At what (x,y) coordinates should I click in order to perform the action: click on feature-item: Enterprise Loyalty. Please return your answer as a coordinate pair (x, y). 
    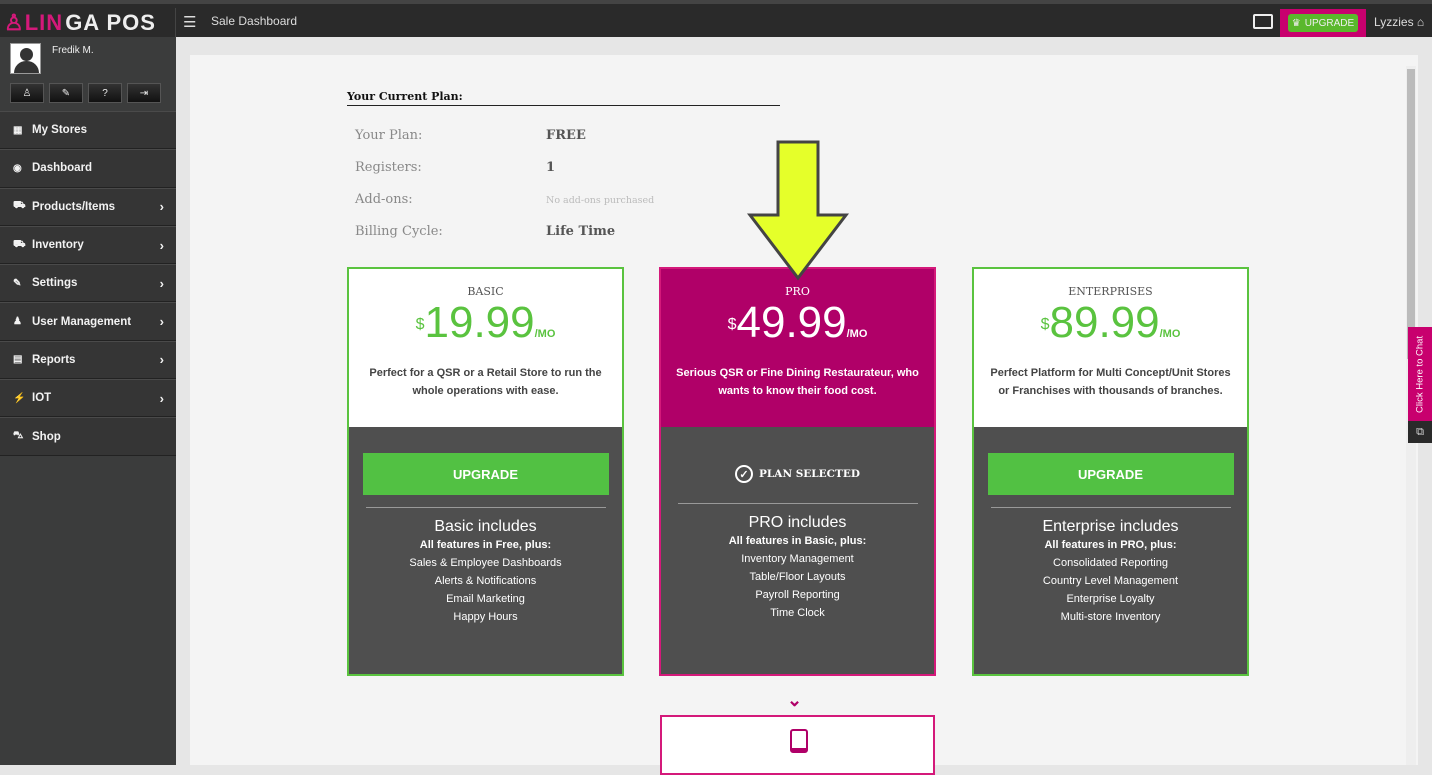
    Looking at the image, I should click on (1110, 599).